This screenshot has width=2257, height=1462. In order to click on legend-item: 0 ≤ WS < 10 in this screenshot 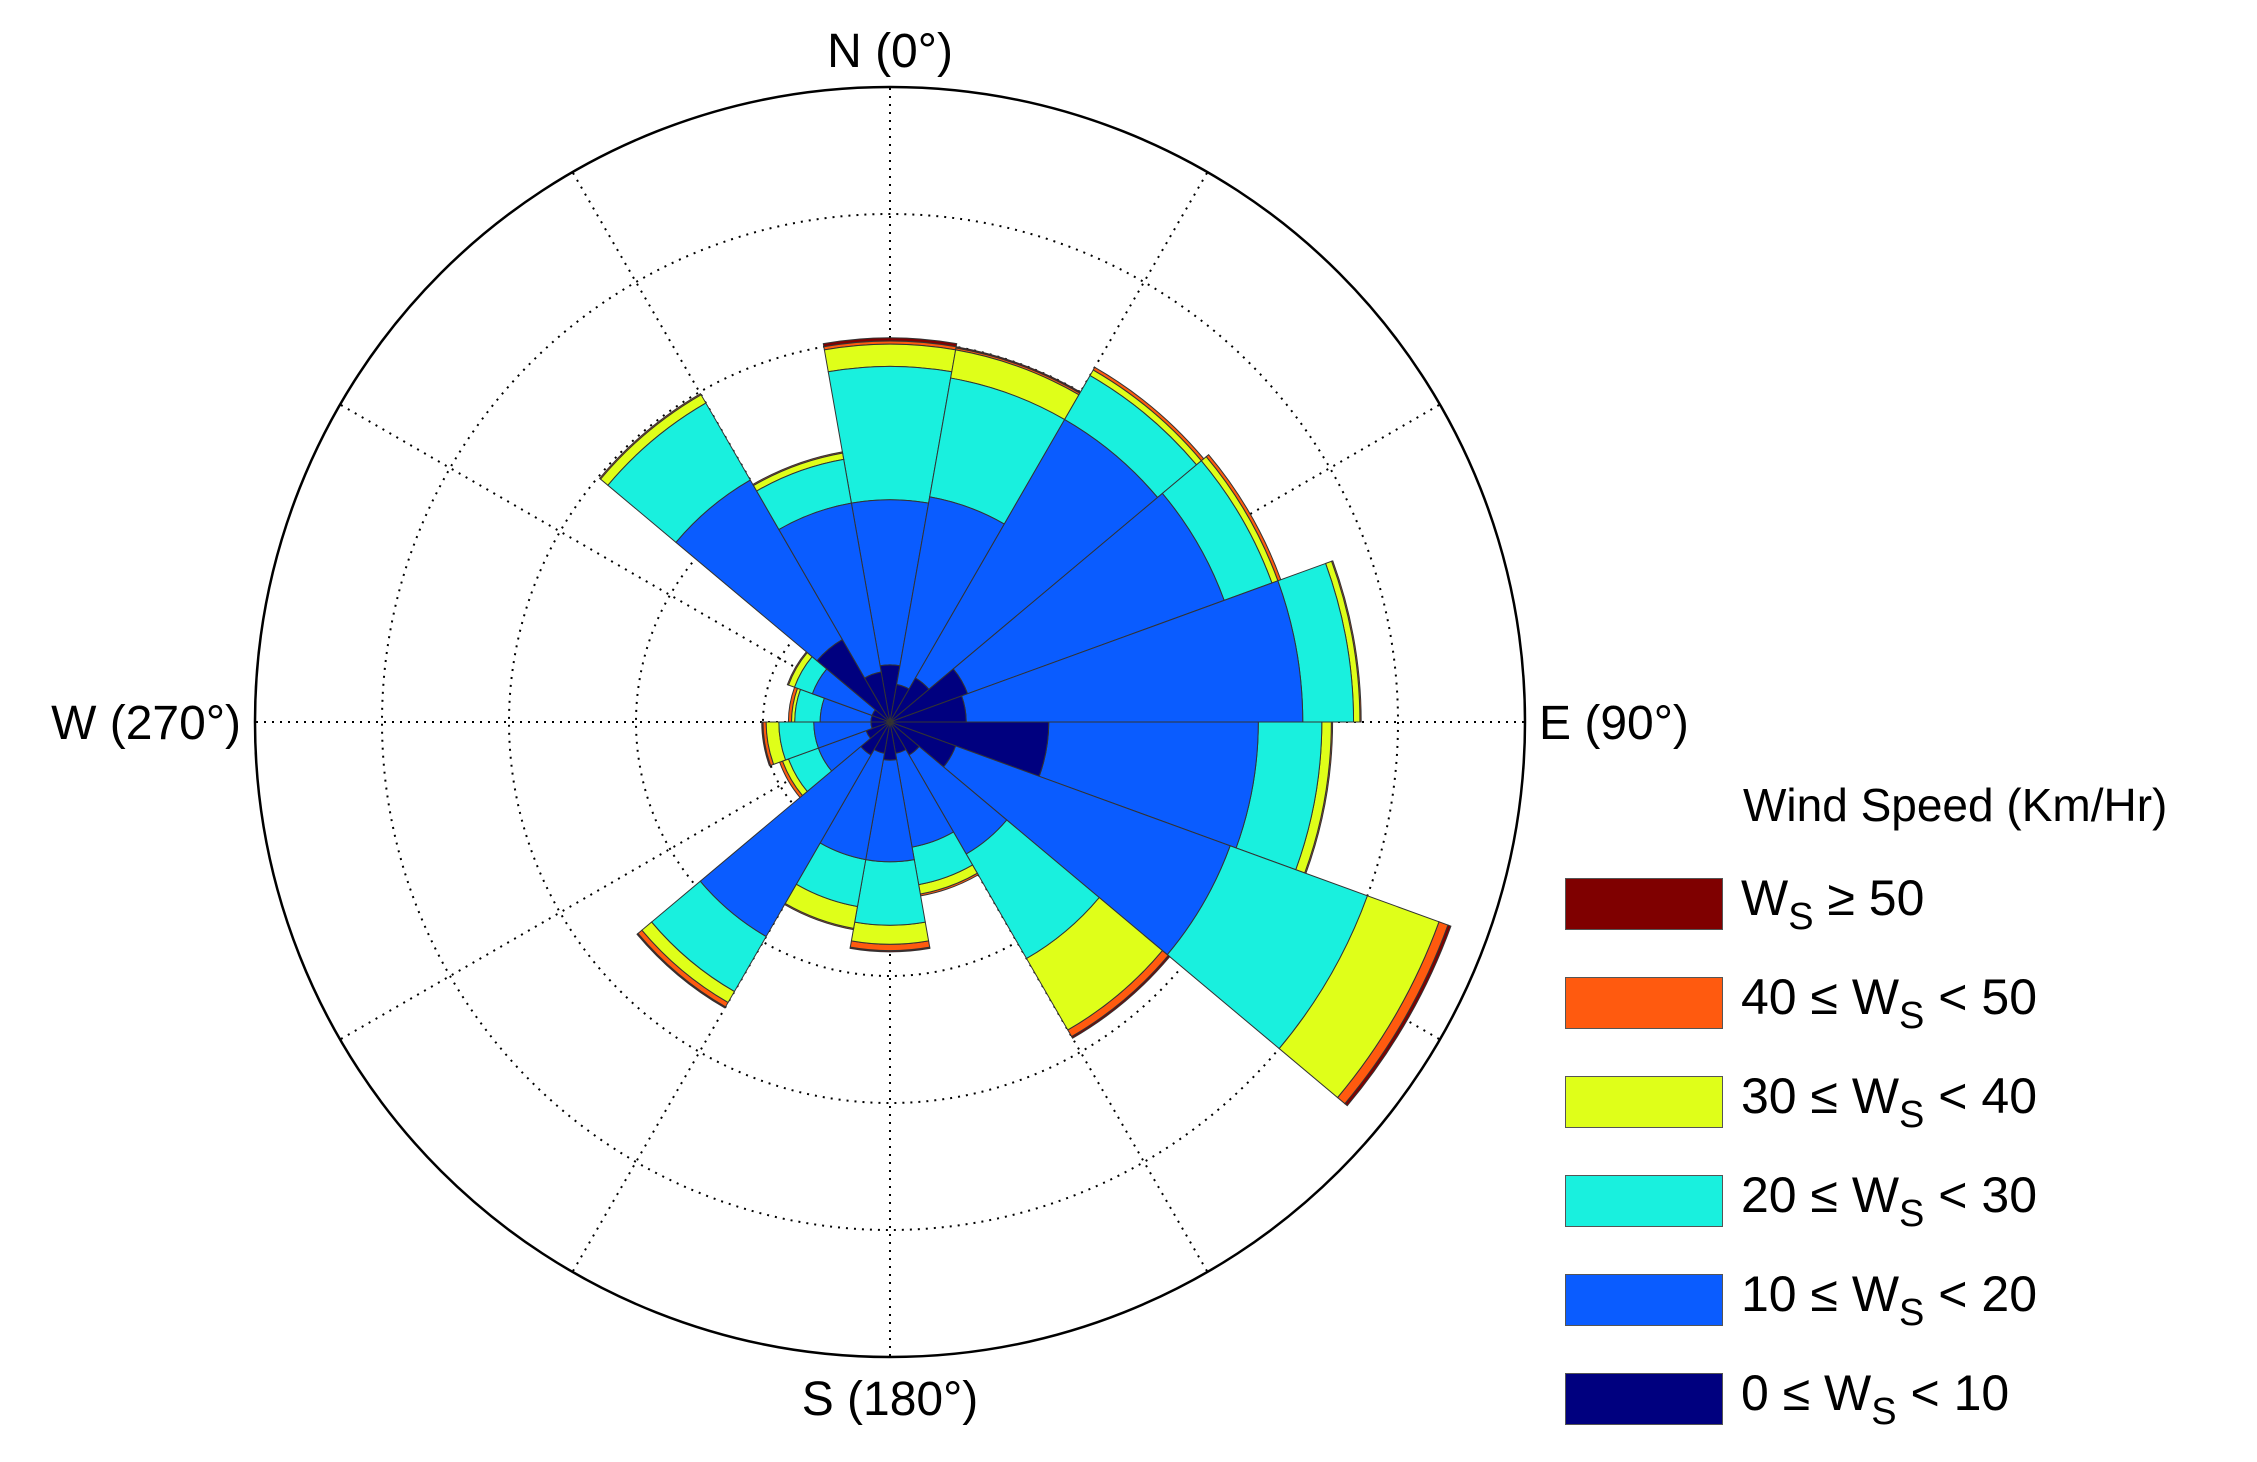, I will do `click(1905, 1398)`.